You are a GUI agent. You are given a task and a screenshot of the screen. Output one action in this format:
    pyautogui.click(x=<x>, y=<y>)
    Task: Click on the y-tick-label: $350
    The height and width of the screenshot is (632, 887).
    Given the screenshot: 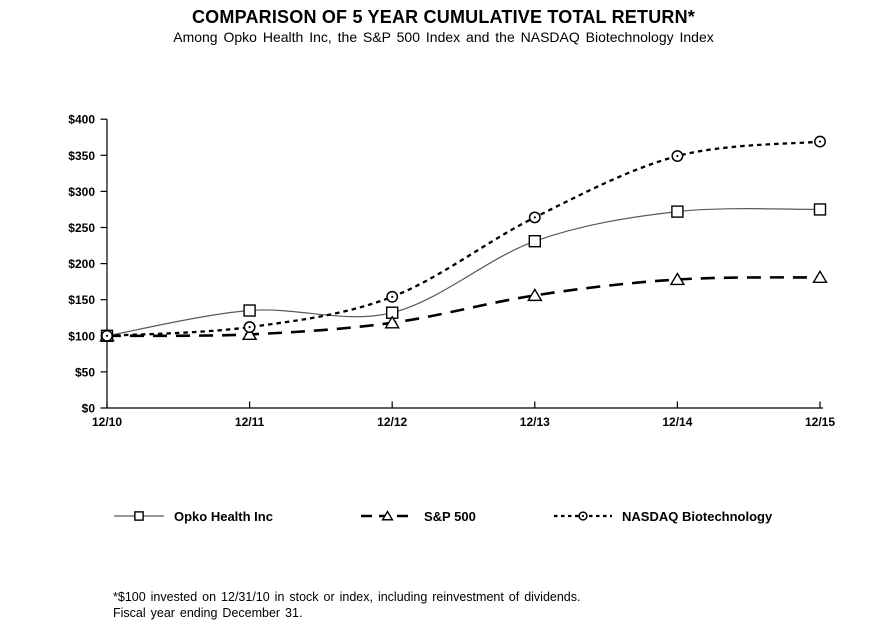 What is the action you would take?
    pyautogui.click(x=81, y=156)
    